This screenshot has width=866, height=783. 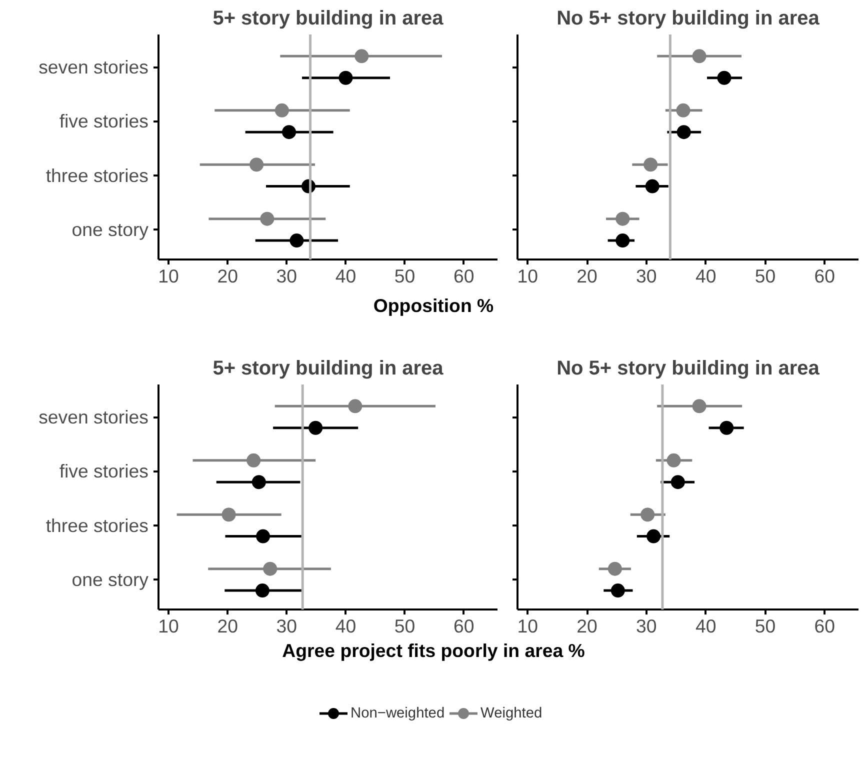 What do you see at coordinates (433, 305) in the screenshot?
I see `x-axis-title: Opposition %` at bounding box center [433, 305].